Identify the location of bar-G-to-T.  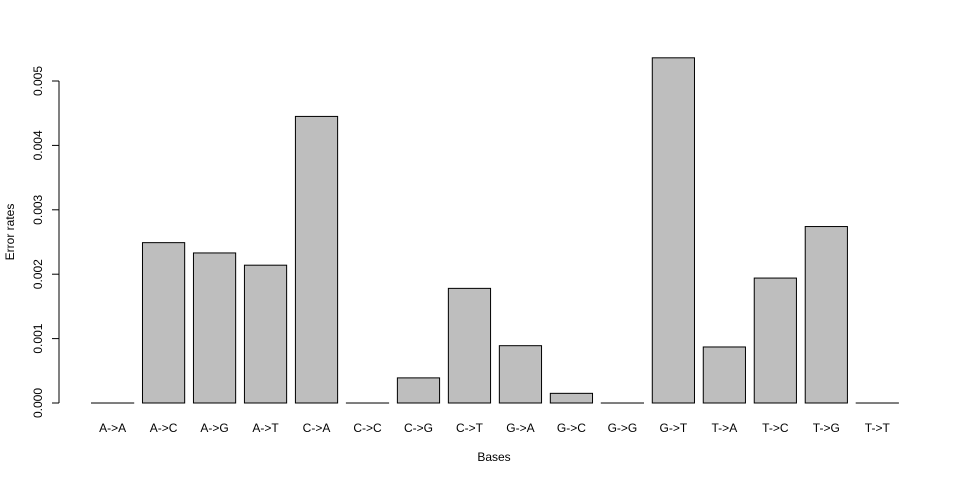
(673, 230).